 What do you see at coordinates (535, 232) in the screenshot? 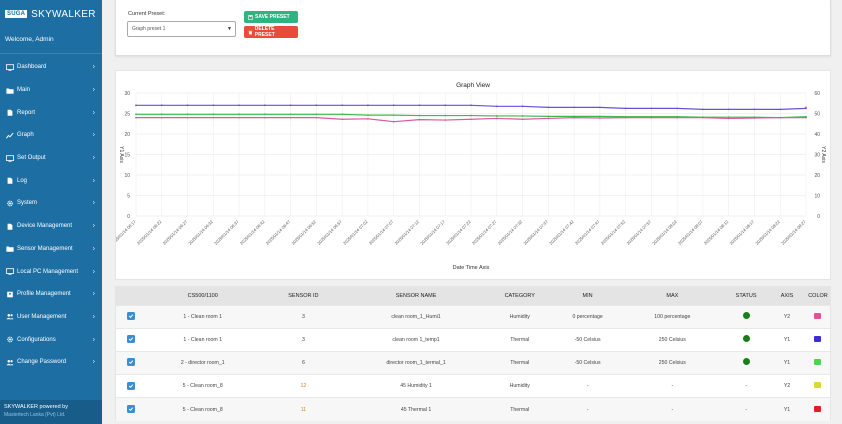
I see `x-tick-label: 2025/01/14 07:37` at bounding box center [535, 232].